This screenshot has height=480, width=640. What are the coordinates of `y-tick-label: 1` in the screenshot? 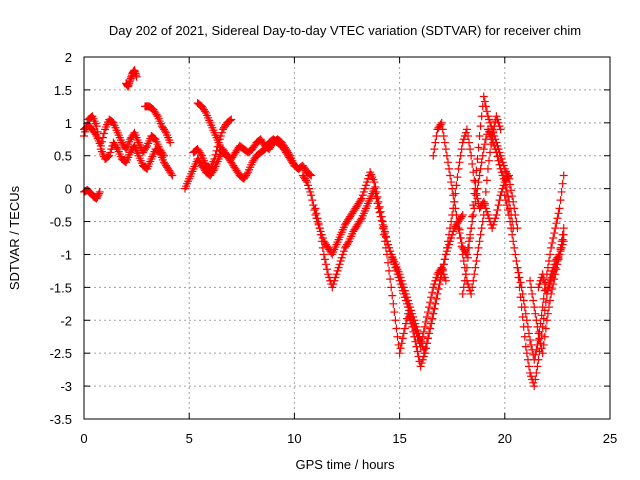 It's located at (68, 123).